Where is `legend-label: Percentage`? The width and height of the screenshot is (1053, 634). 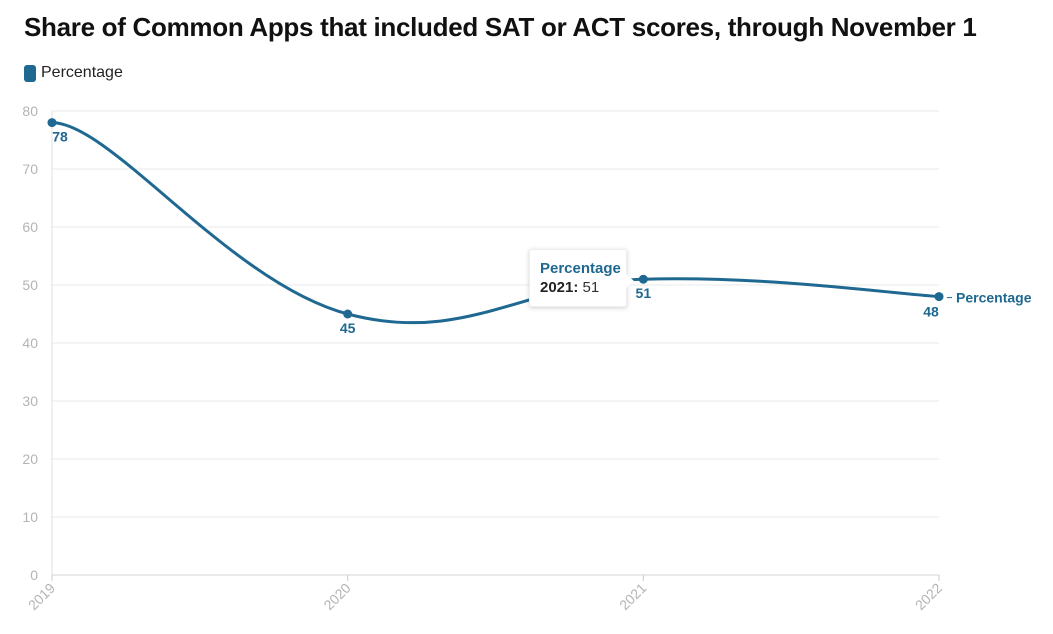
legend-label: Percentage is located at coordinates (82, 72).